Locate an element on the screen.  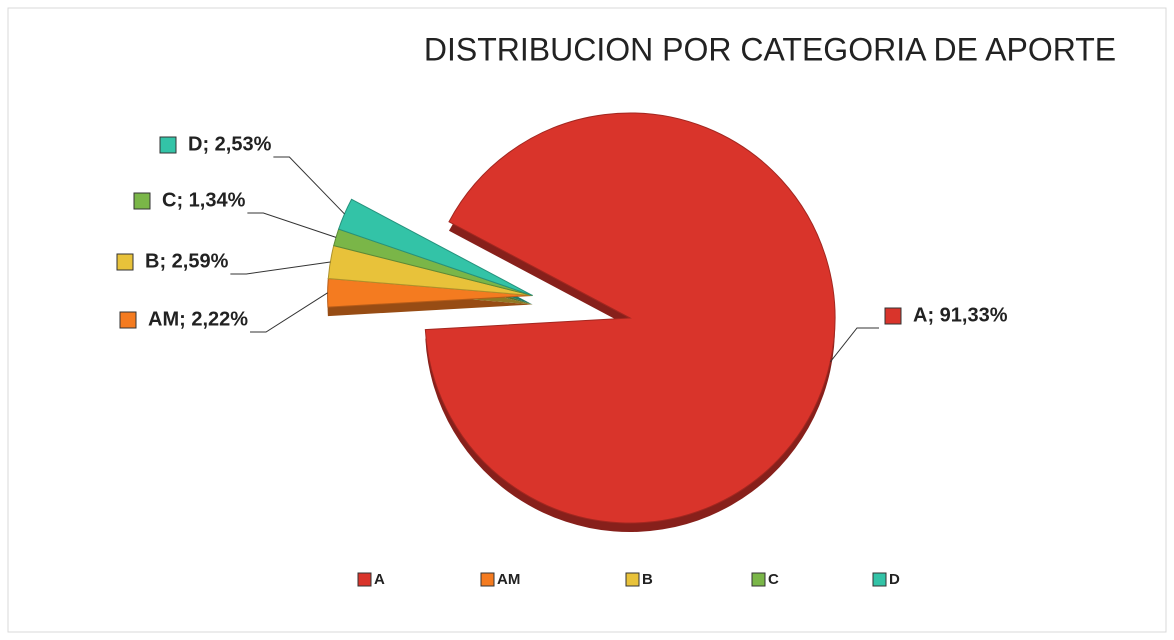
legend-label: A is located at coordinates (379, 579).